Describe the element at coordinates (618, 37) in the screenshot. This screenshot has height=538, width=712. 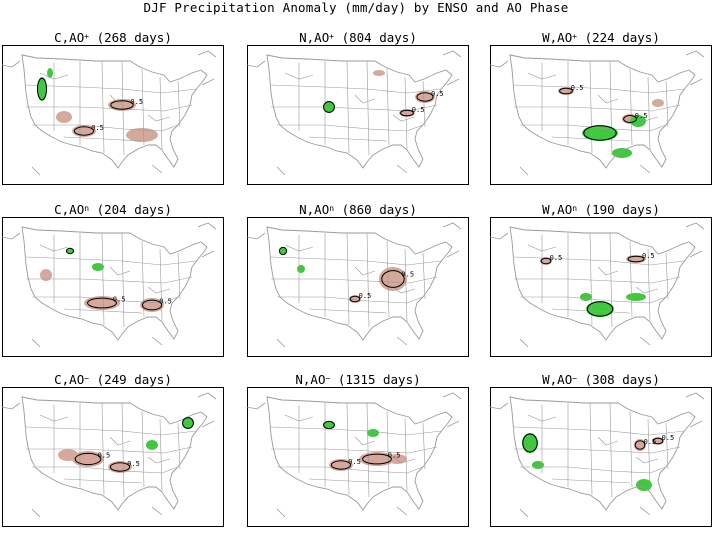
I see `panel-days-count: (224 days)` at that location.